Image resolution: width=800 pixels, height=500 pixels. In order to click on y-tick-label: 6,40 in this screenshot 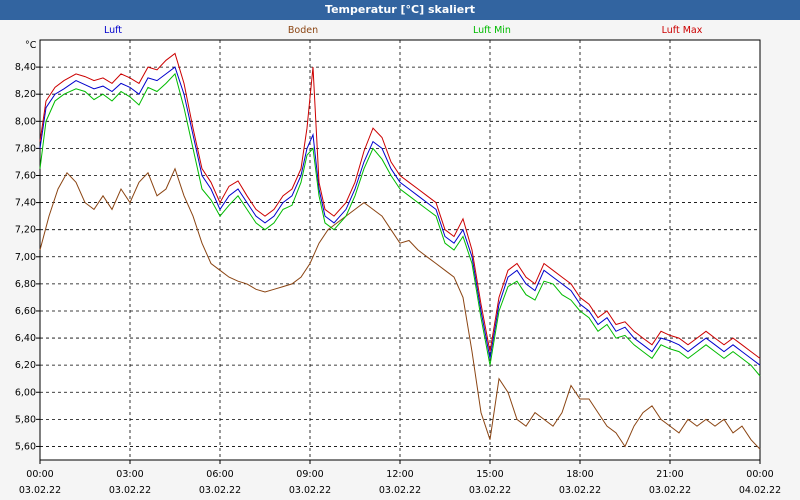, I will do `click(25, 338)`.